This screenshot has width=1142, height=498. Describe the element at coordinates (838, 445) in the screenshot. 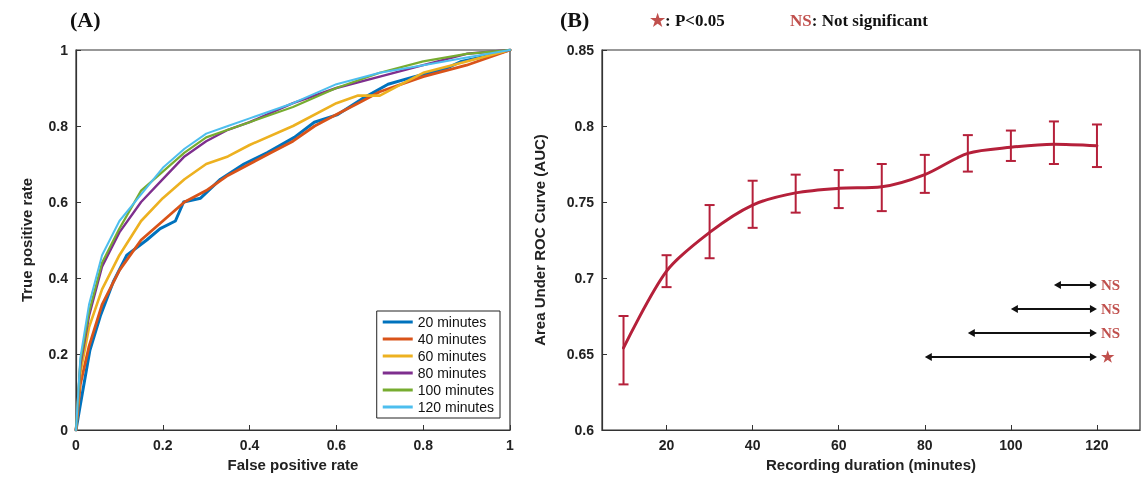

I see `x-tick-label: 60` at that location.